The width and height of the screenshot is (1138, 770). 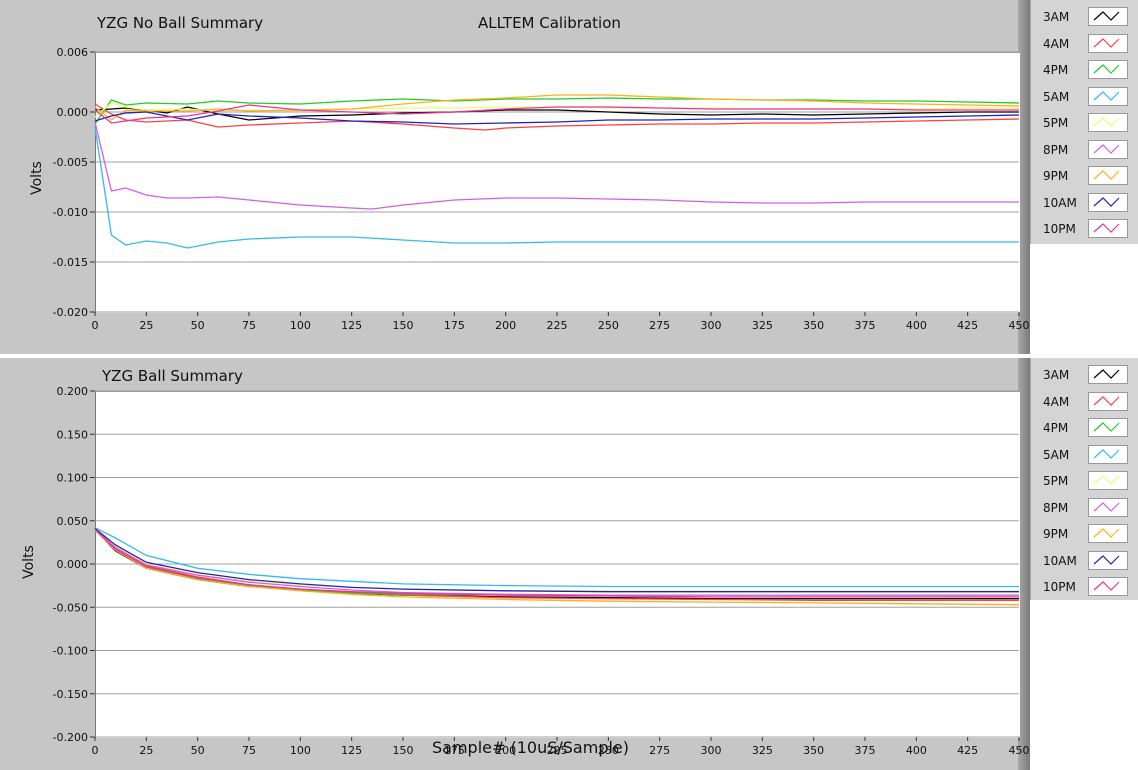 I want to click on bottom-y-tick-label: -0.050, so click(x=70, y=607).